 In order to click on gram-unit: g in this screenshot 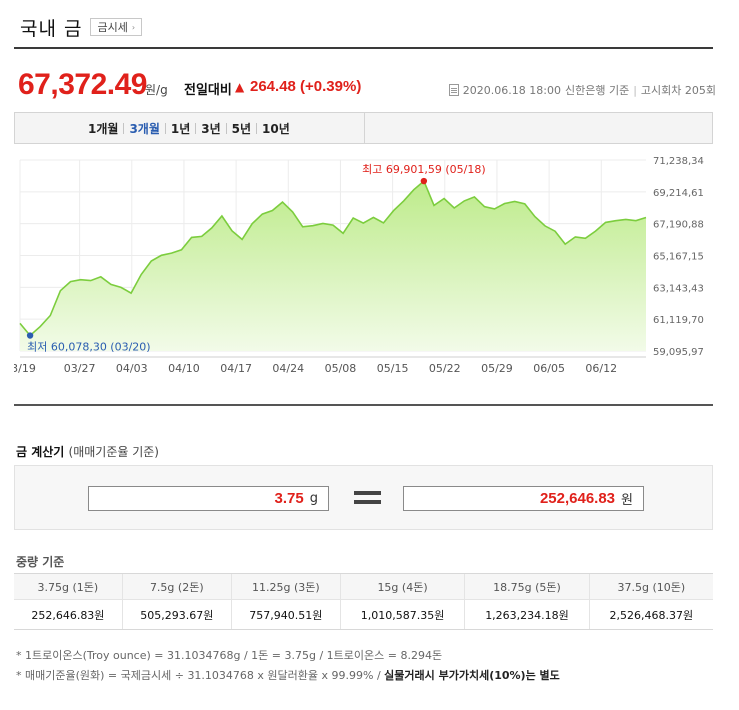, I will do `click(313, 498)`.